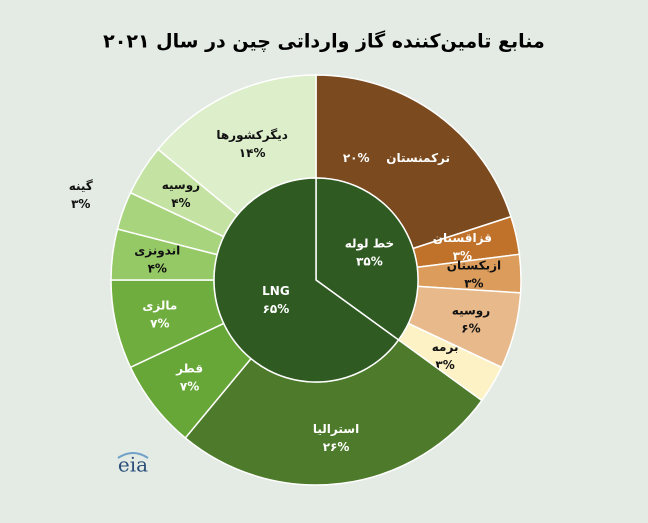  What do you see at coordinates (462, 238) in the screenshot?
I see `slice-label: قزاقستان` at bounding box center [462, 238].